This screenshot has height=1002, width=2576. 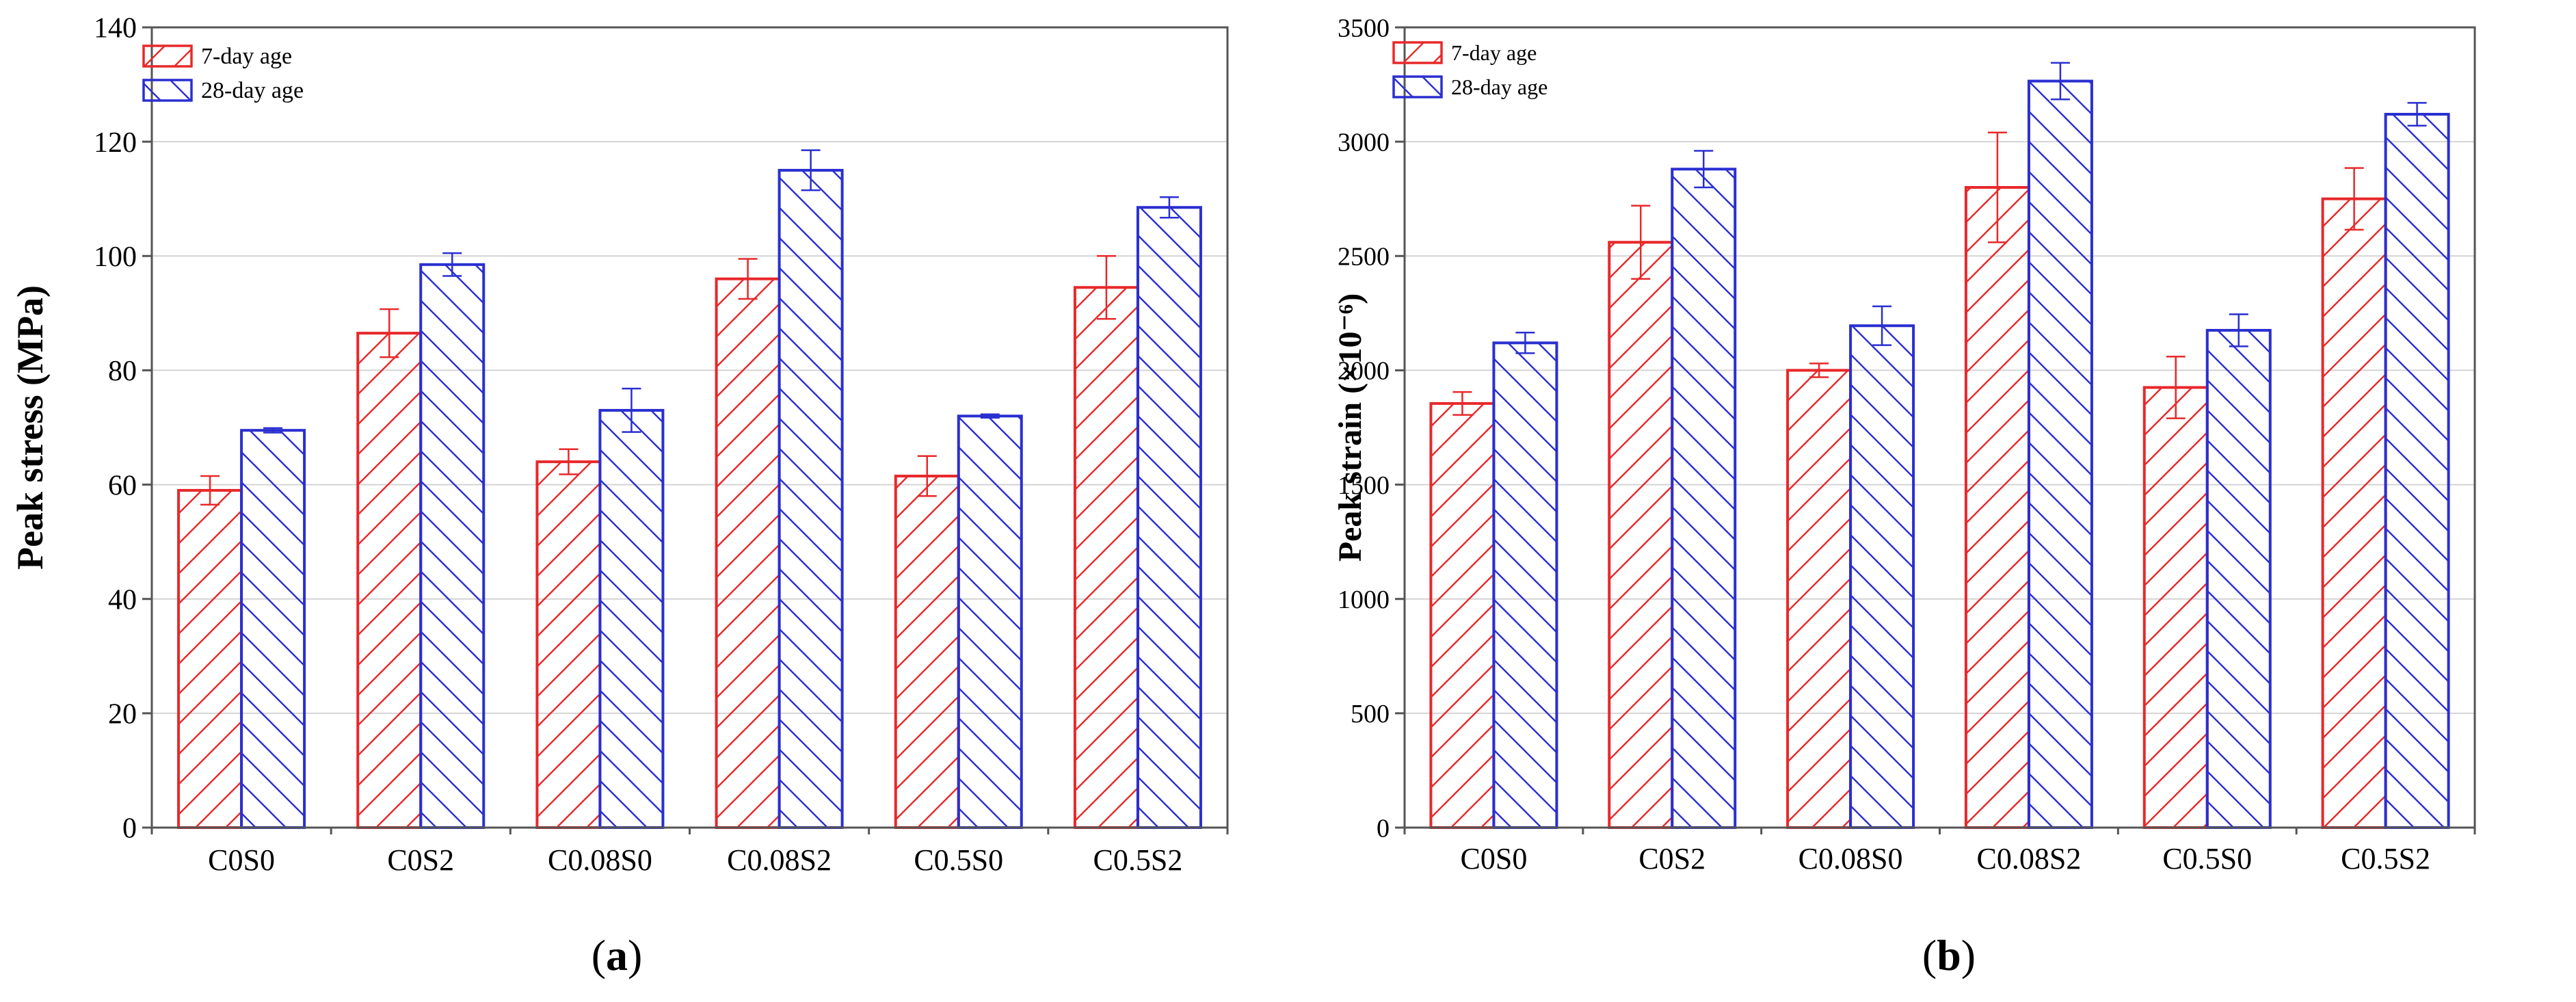 I want to click on panel-label-letter: b, so click(x=1949, y=955).